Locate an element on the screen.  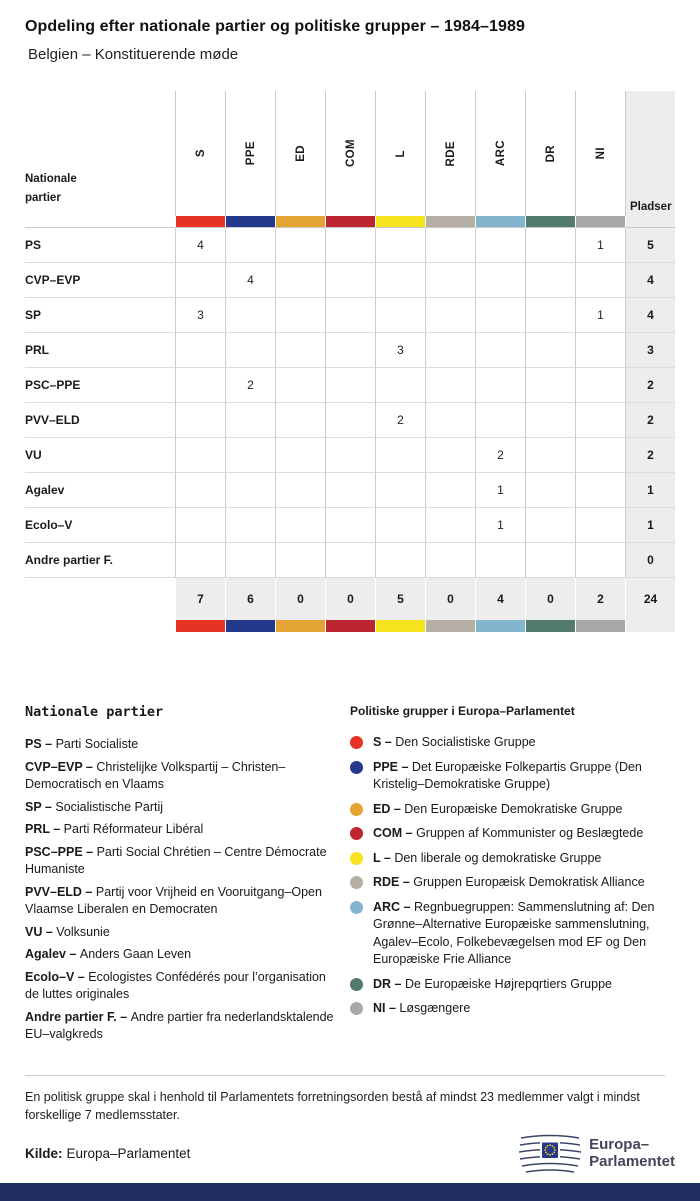
column-header-label: ARC is located at coordinates (500, 153).